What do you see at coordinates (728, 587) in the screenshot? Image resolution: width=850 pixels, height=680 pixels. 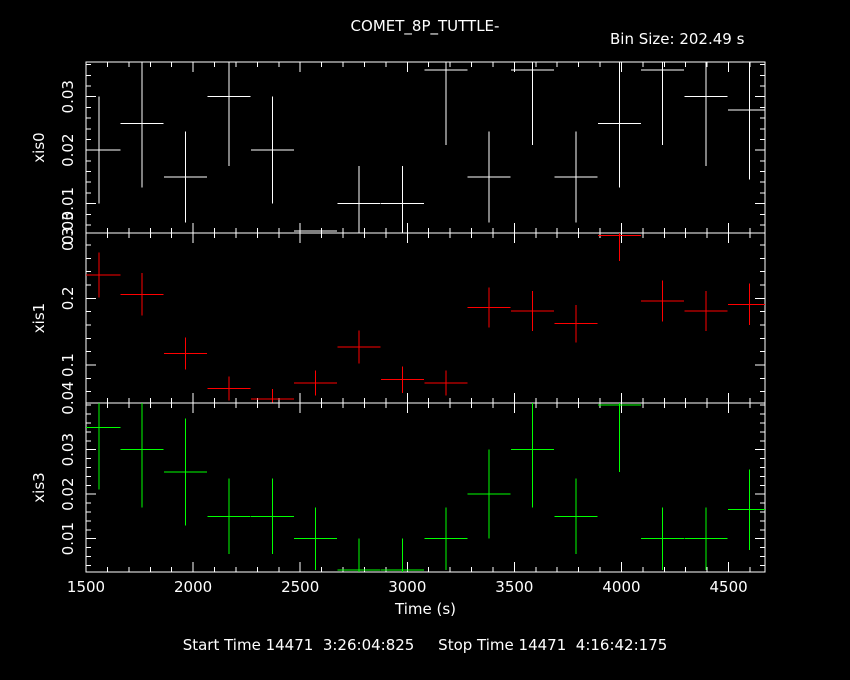 I see `x-tick-label: 4500` at bounding box center [728, 587].